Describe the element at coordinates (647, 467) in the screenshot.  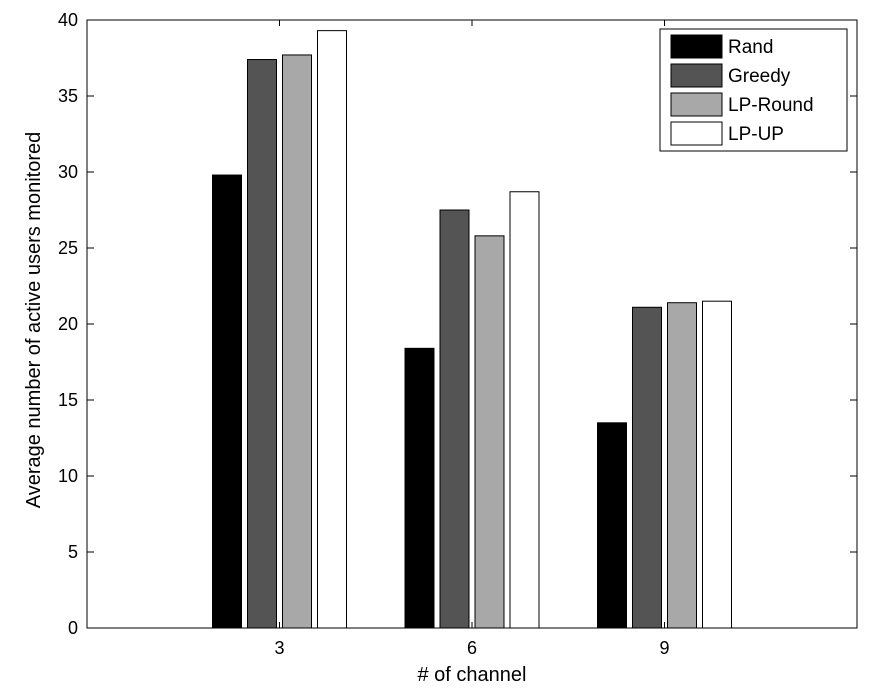
I see `bar-greedy-ch9` at that location.